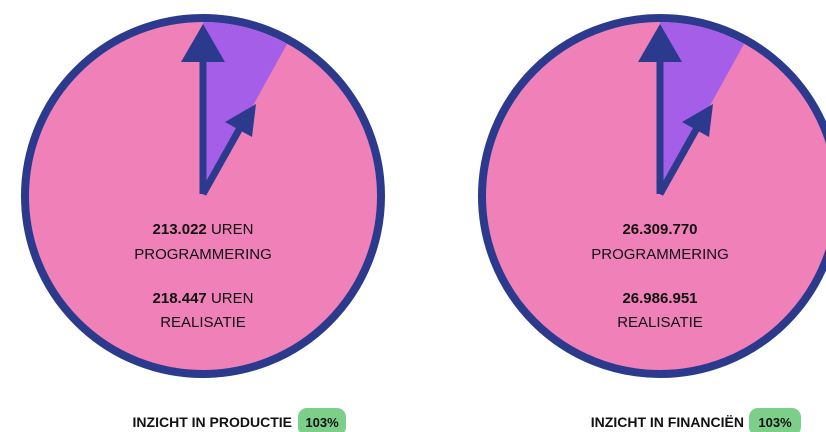  I want to click on programmering-value: 26.309.770, so click(659, 229).